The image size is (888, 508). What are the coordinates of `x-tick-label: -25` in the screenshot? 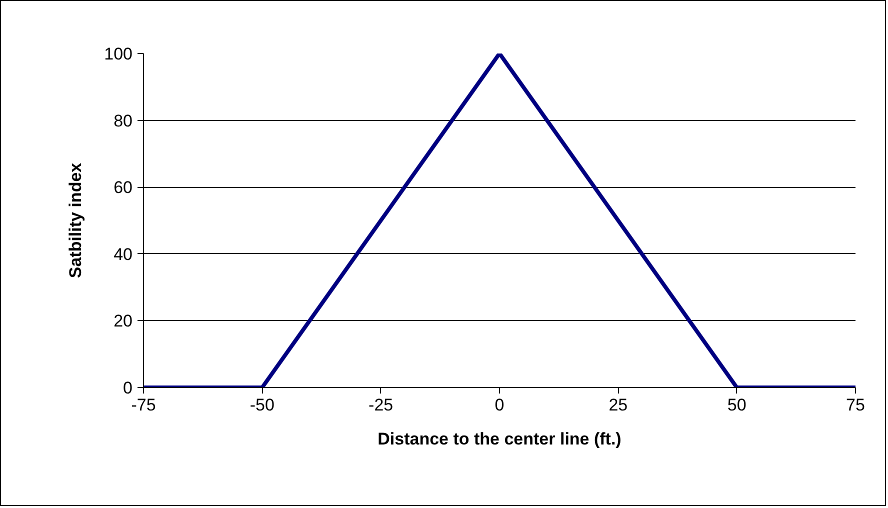 It's located at (381, 405).